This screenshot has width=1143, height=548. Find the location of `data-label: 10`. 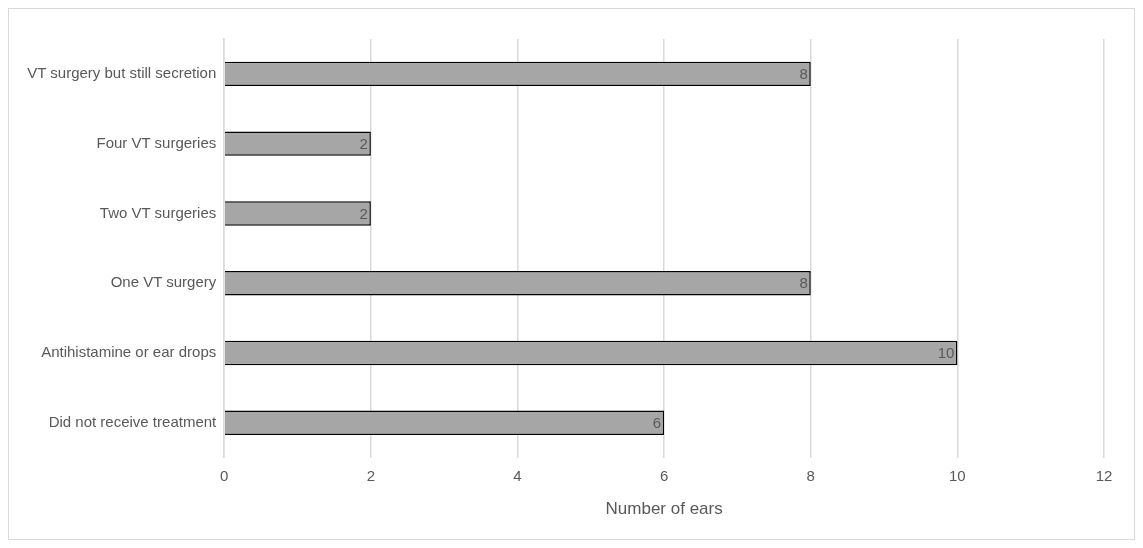

data-label: 10 is located at coordinates (946, 353).